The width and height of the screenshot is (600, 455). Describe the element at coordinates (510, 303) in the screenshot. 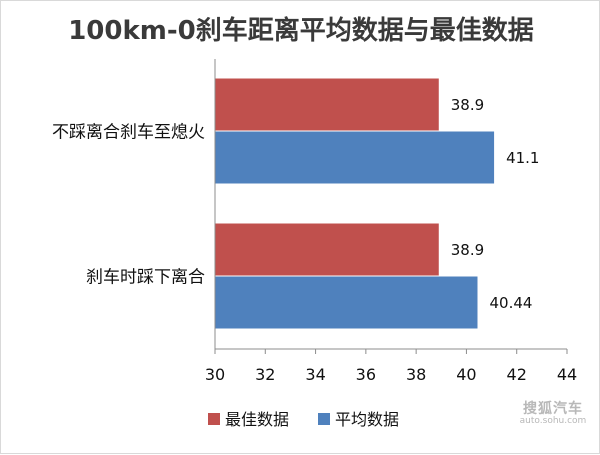

I see `data-label: 40.44` at that location.